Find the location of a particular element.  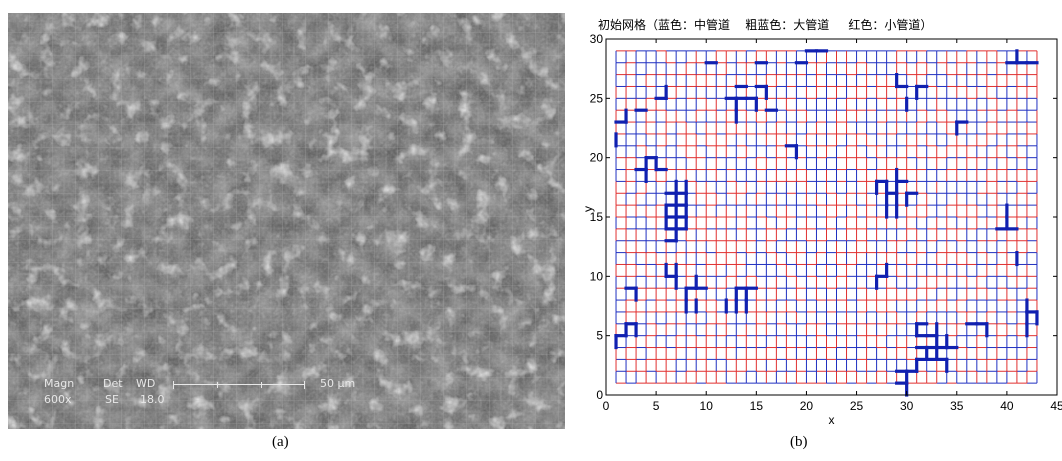

det-label: Det is located at coordinates (113, 383).